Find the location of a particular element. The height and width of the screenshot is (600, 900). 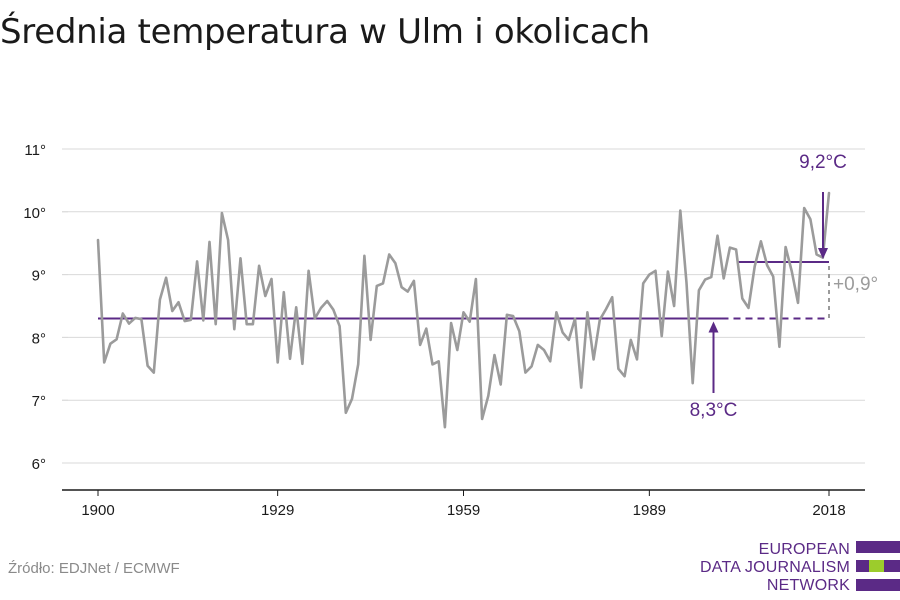

x-tick-label-1989: 1989 is located at coordinates (649, 510).